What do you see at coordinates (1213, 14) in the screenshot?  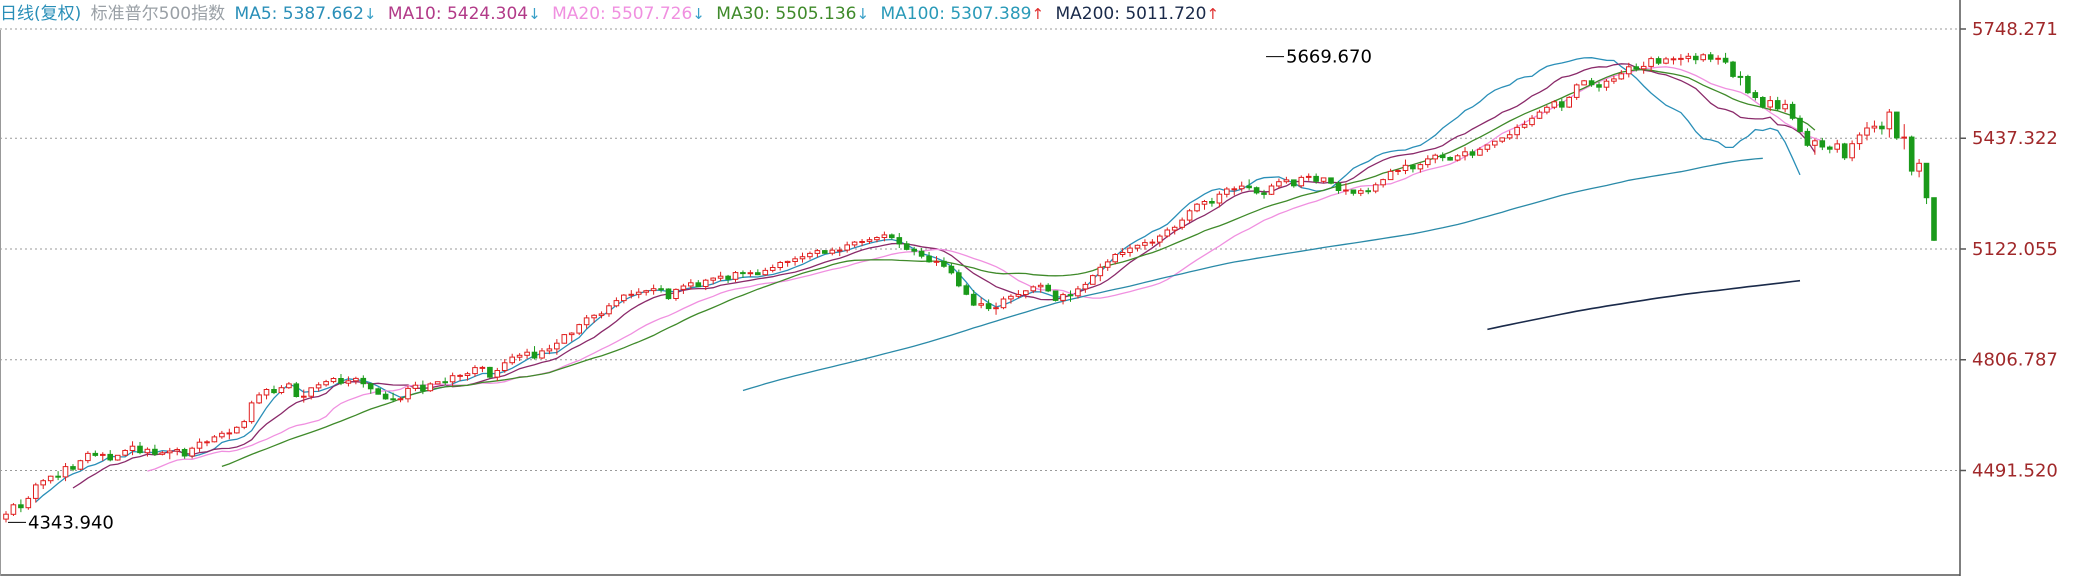 I see `ma200-arrow-icon: ↑` at bounding box center [1213, 14].